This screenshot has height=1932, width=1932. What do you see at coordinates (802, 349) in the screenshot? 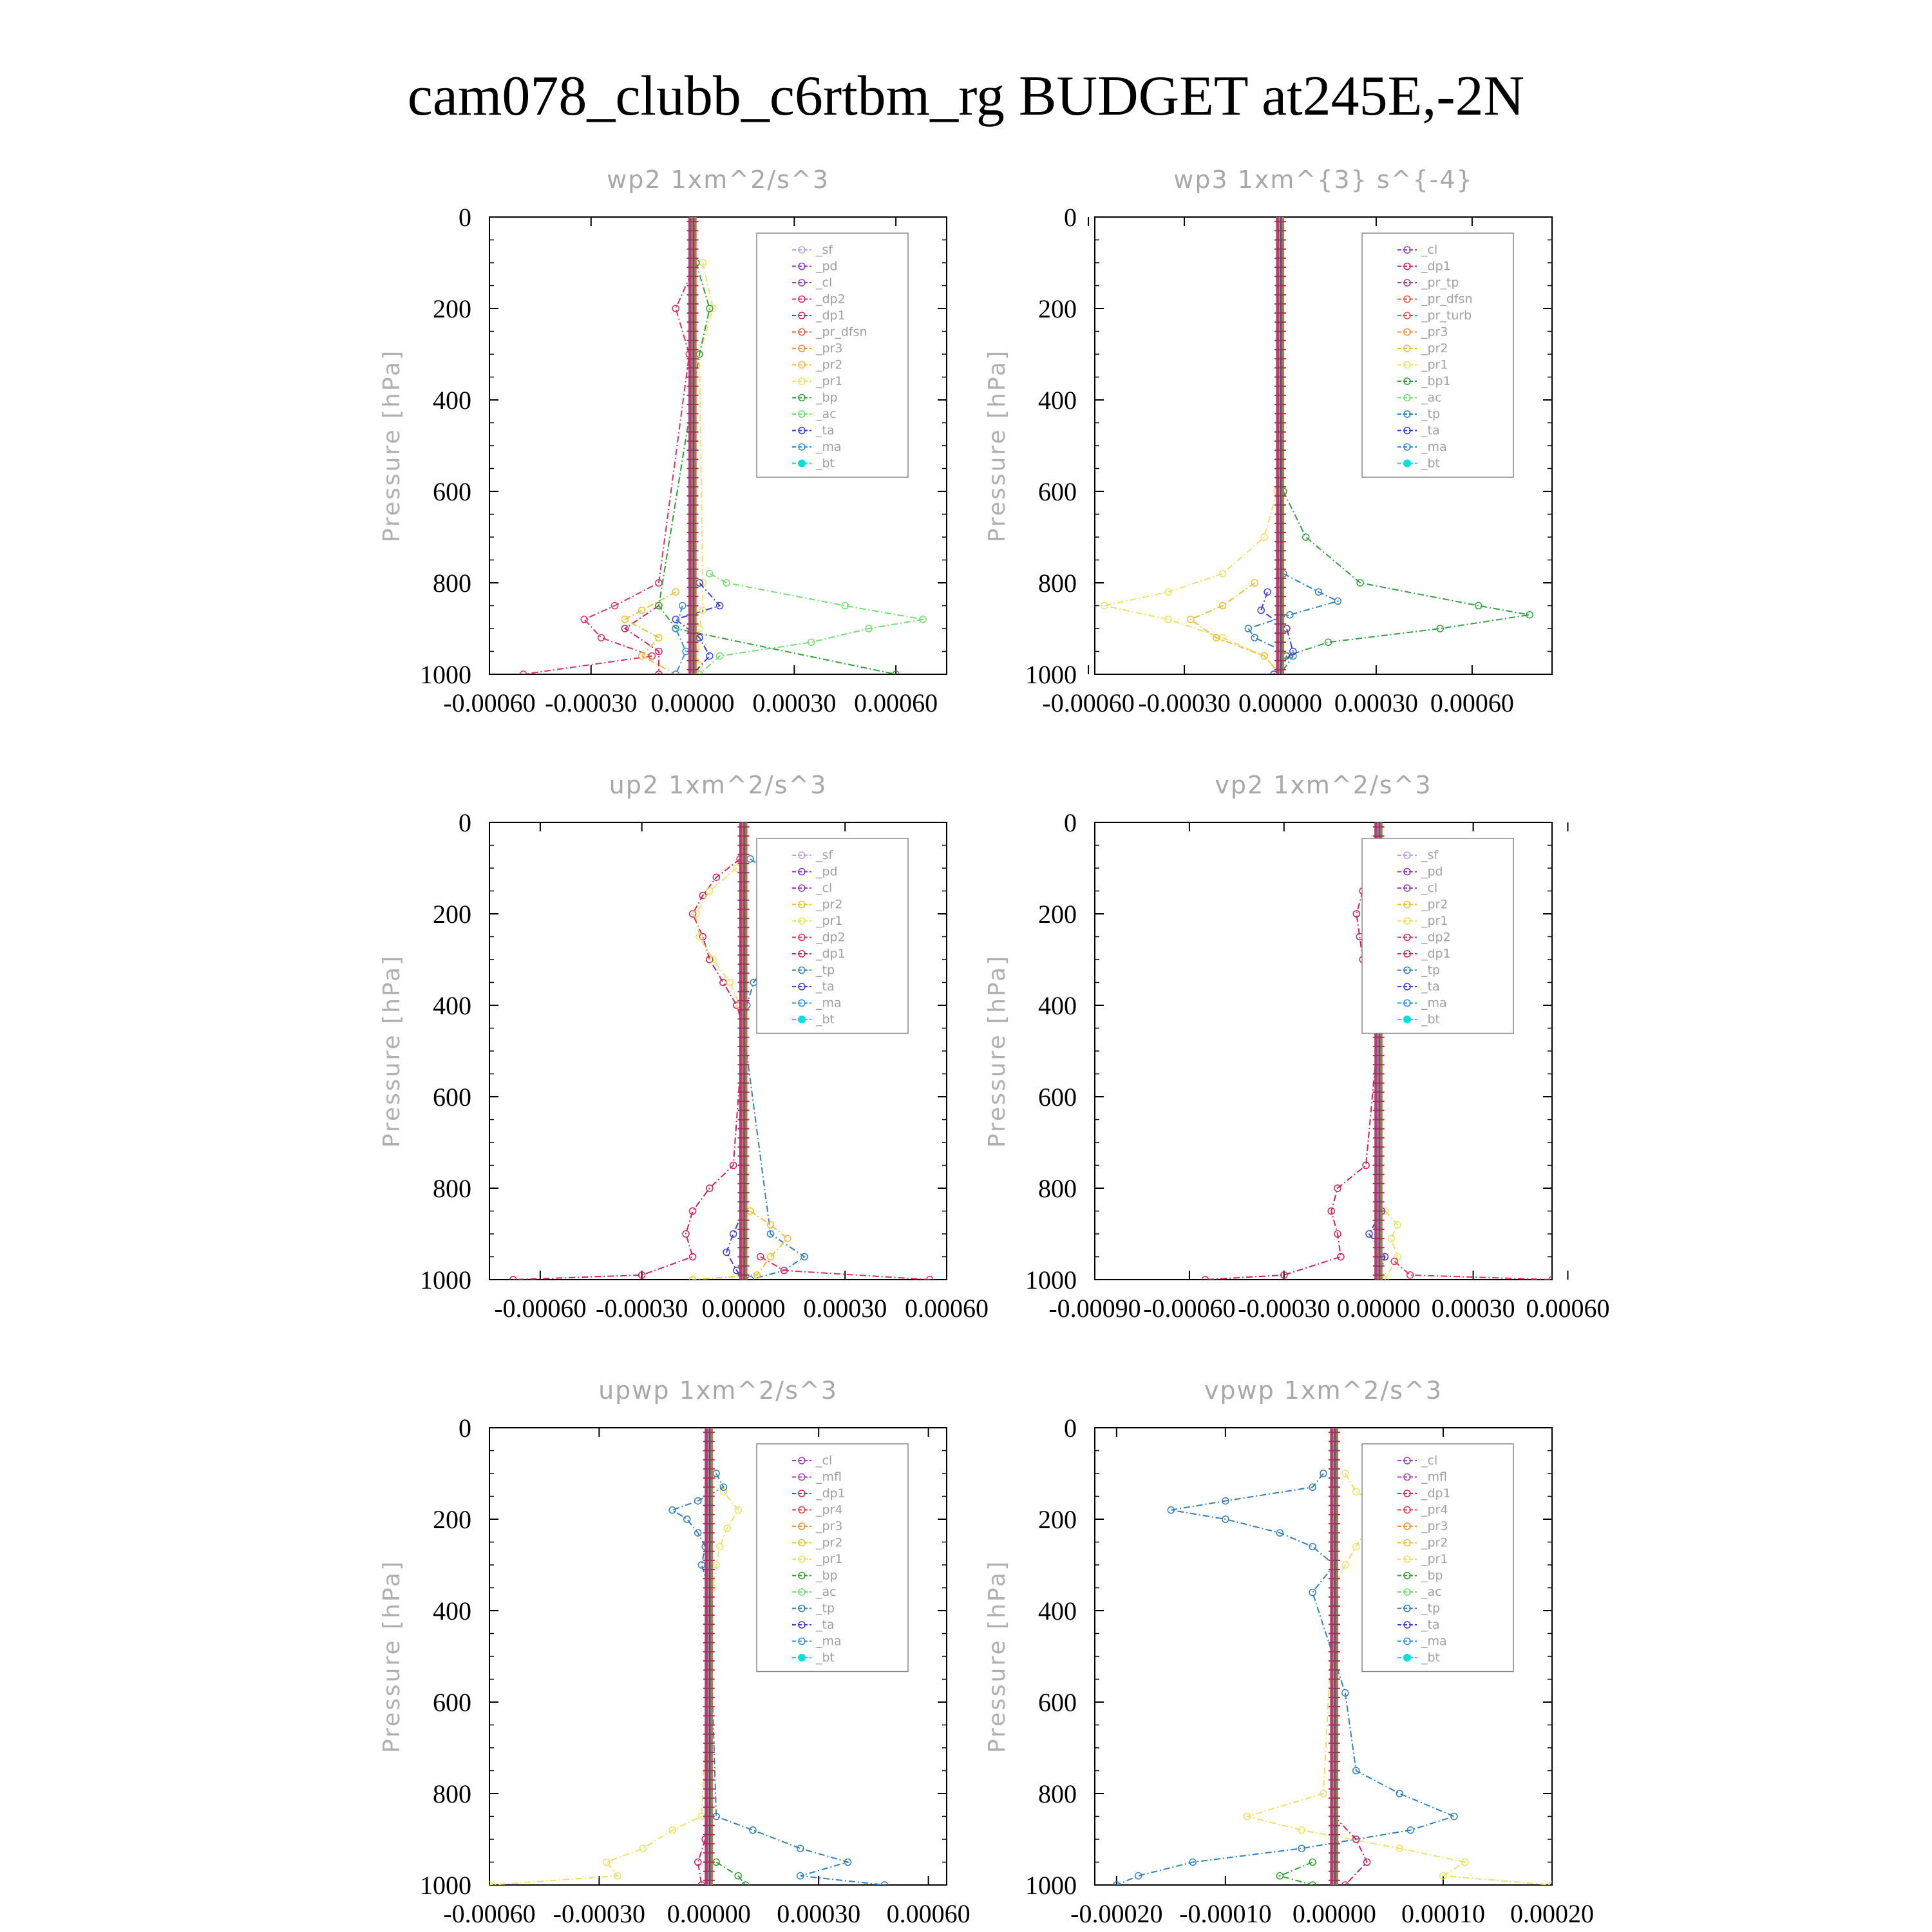
I see `legend-marker-pr3` at bounding box center [802, 349].